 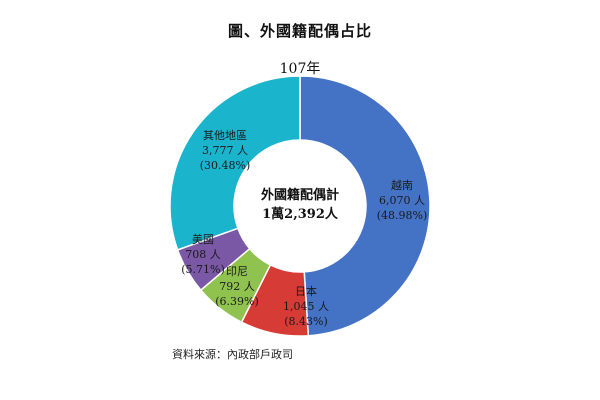 I want to click on slice-label-3: 美國 708 人 (5.71%), so click(x=203, y=254).